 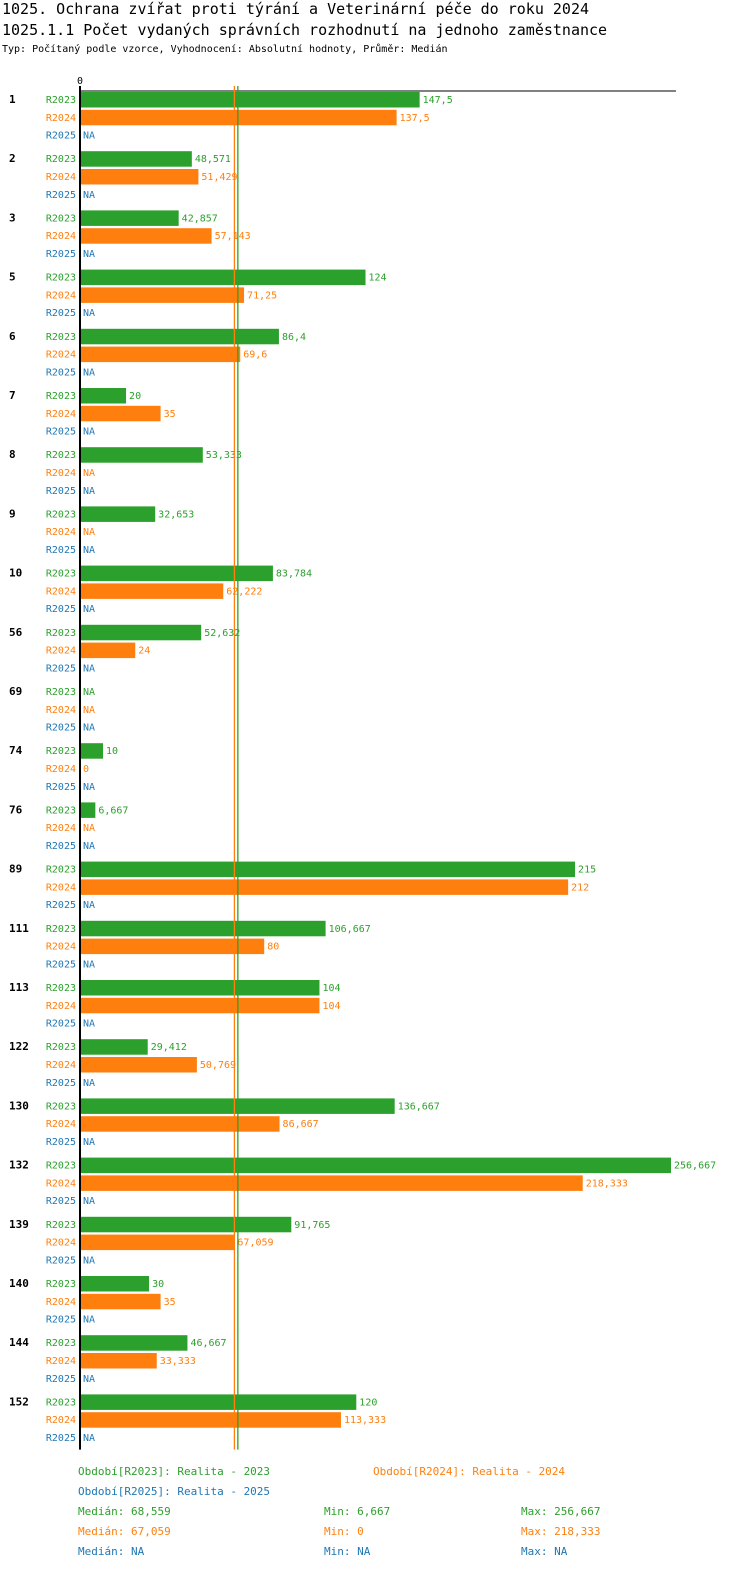 I want to click on data-label: 52,632, so click(x=222, y=633).